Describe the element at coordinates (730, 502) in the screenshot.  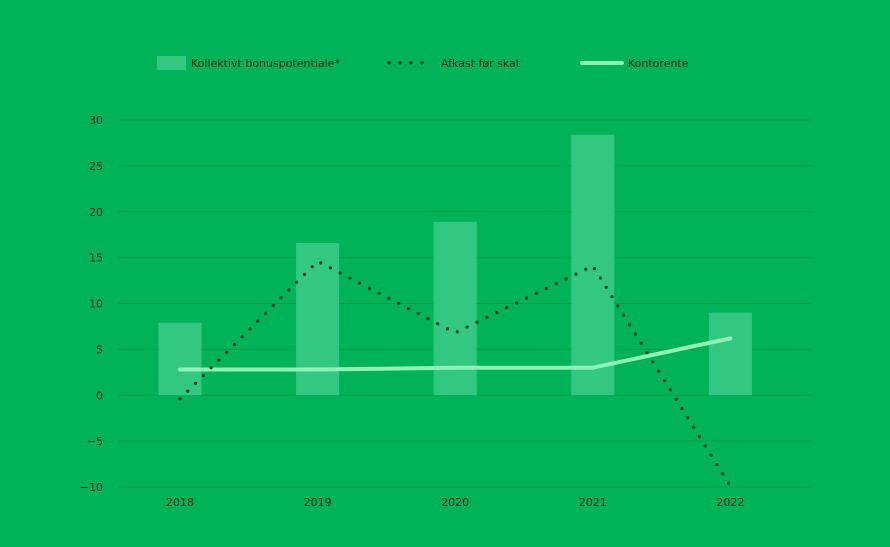
I see `x-tick-label-2022: 2022` at that location.